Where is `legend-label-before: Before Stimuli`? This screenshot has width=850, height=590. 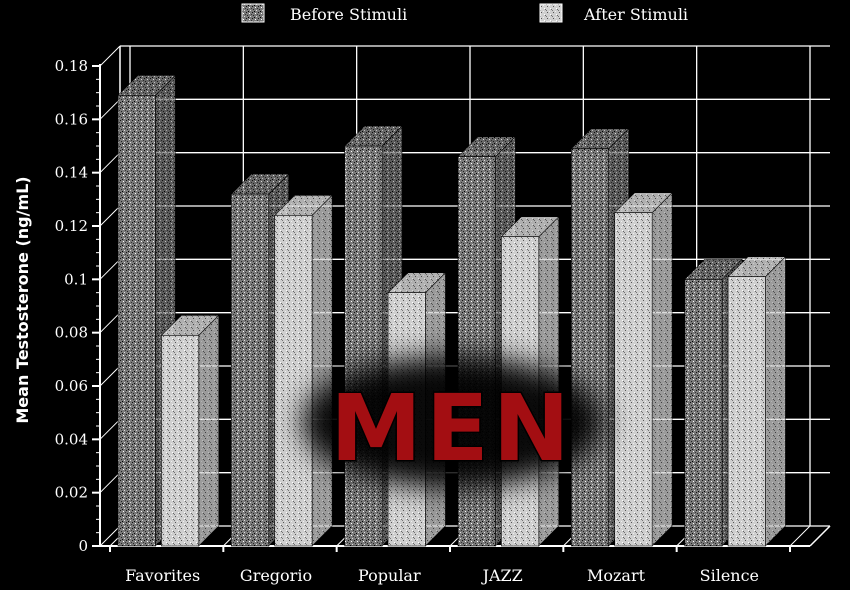 legend-label-before: Before Stimuli is located at coordinates (348, 14).